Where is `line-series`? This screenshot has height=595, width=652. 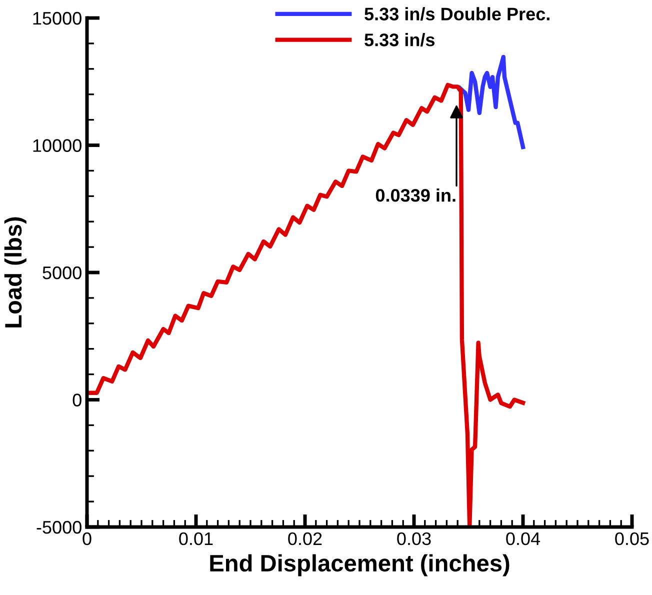
line-series is located at coordinates (492, 102).